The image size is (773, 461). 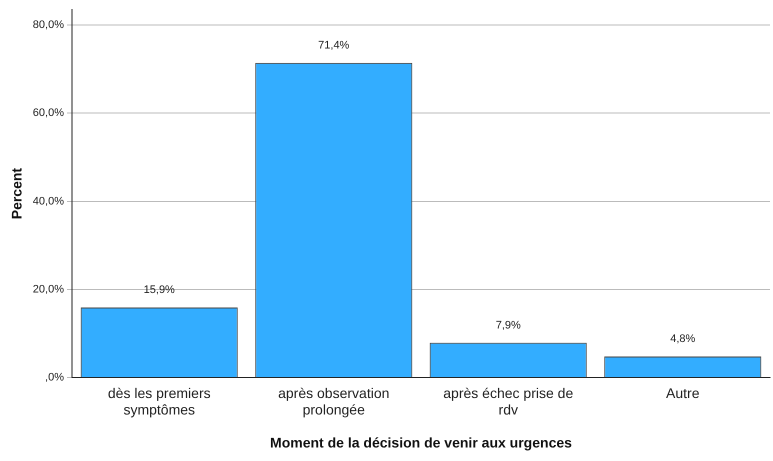 I want to click on x-axis-title: Moment de la décision de venir aux urgences, so click(x=421, y=442).